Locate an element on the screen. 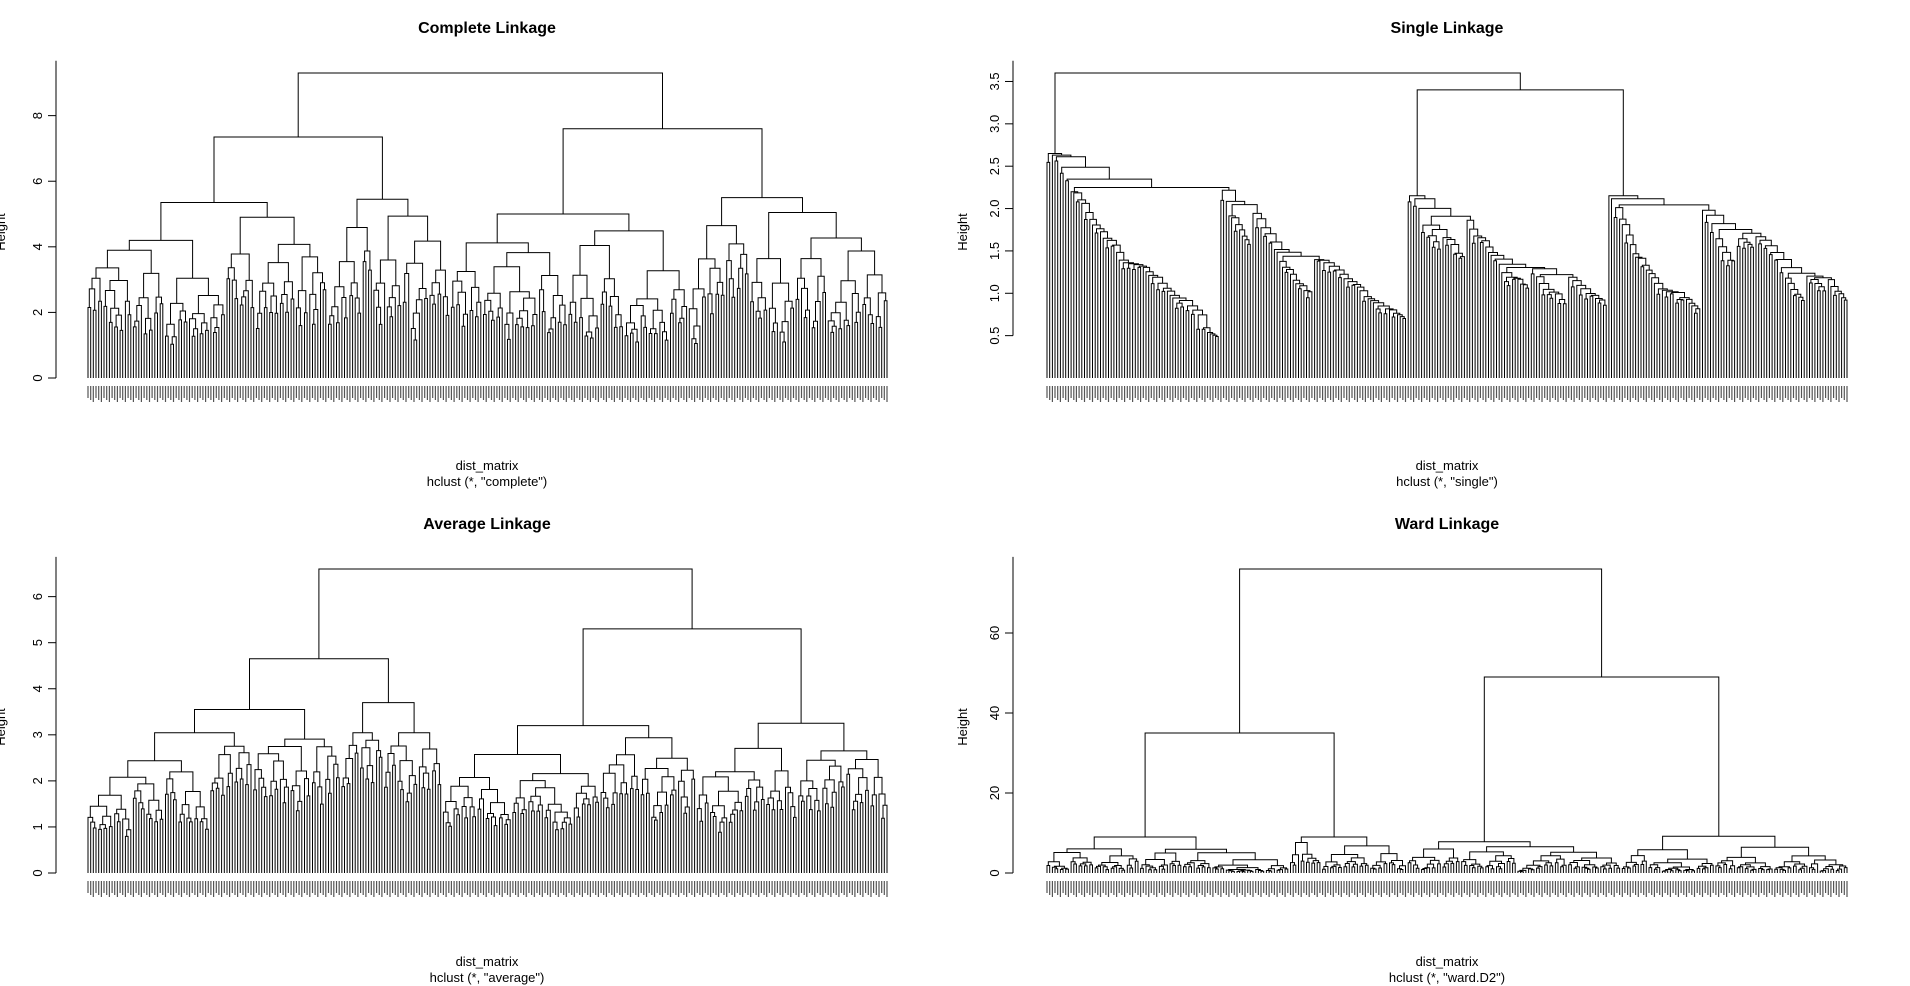 The width and height of the screenshot is (1910, 986). chart-title: Ward Linkage is located at coordinates (1447, 524).